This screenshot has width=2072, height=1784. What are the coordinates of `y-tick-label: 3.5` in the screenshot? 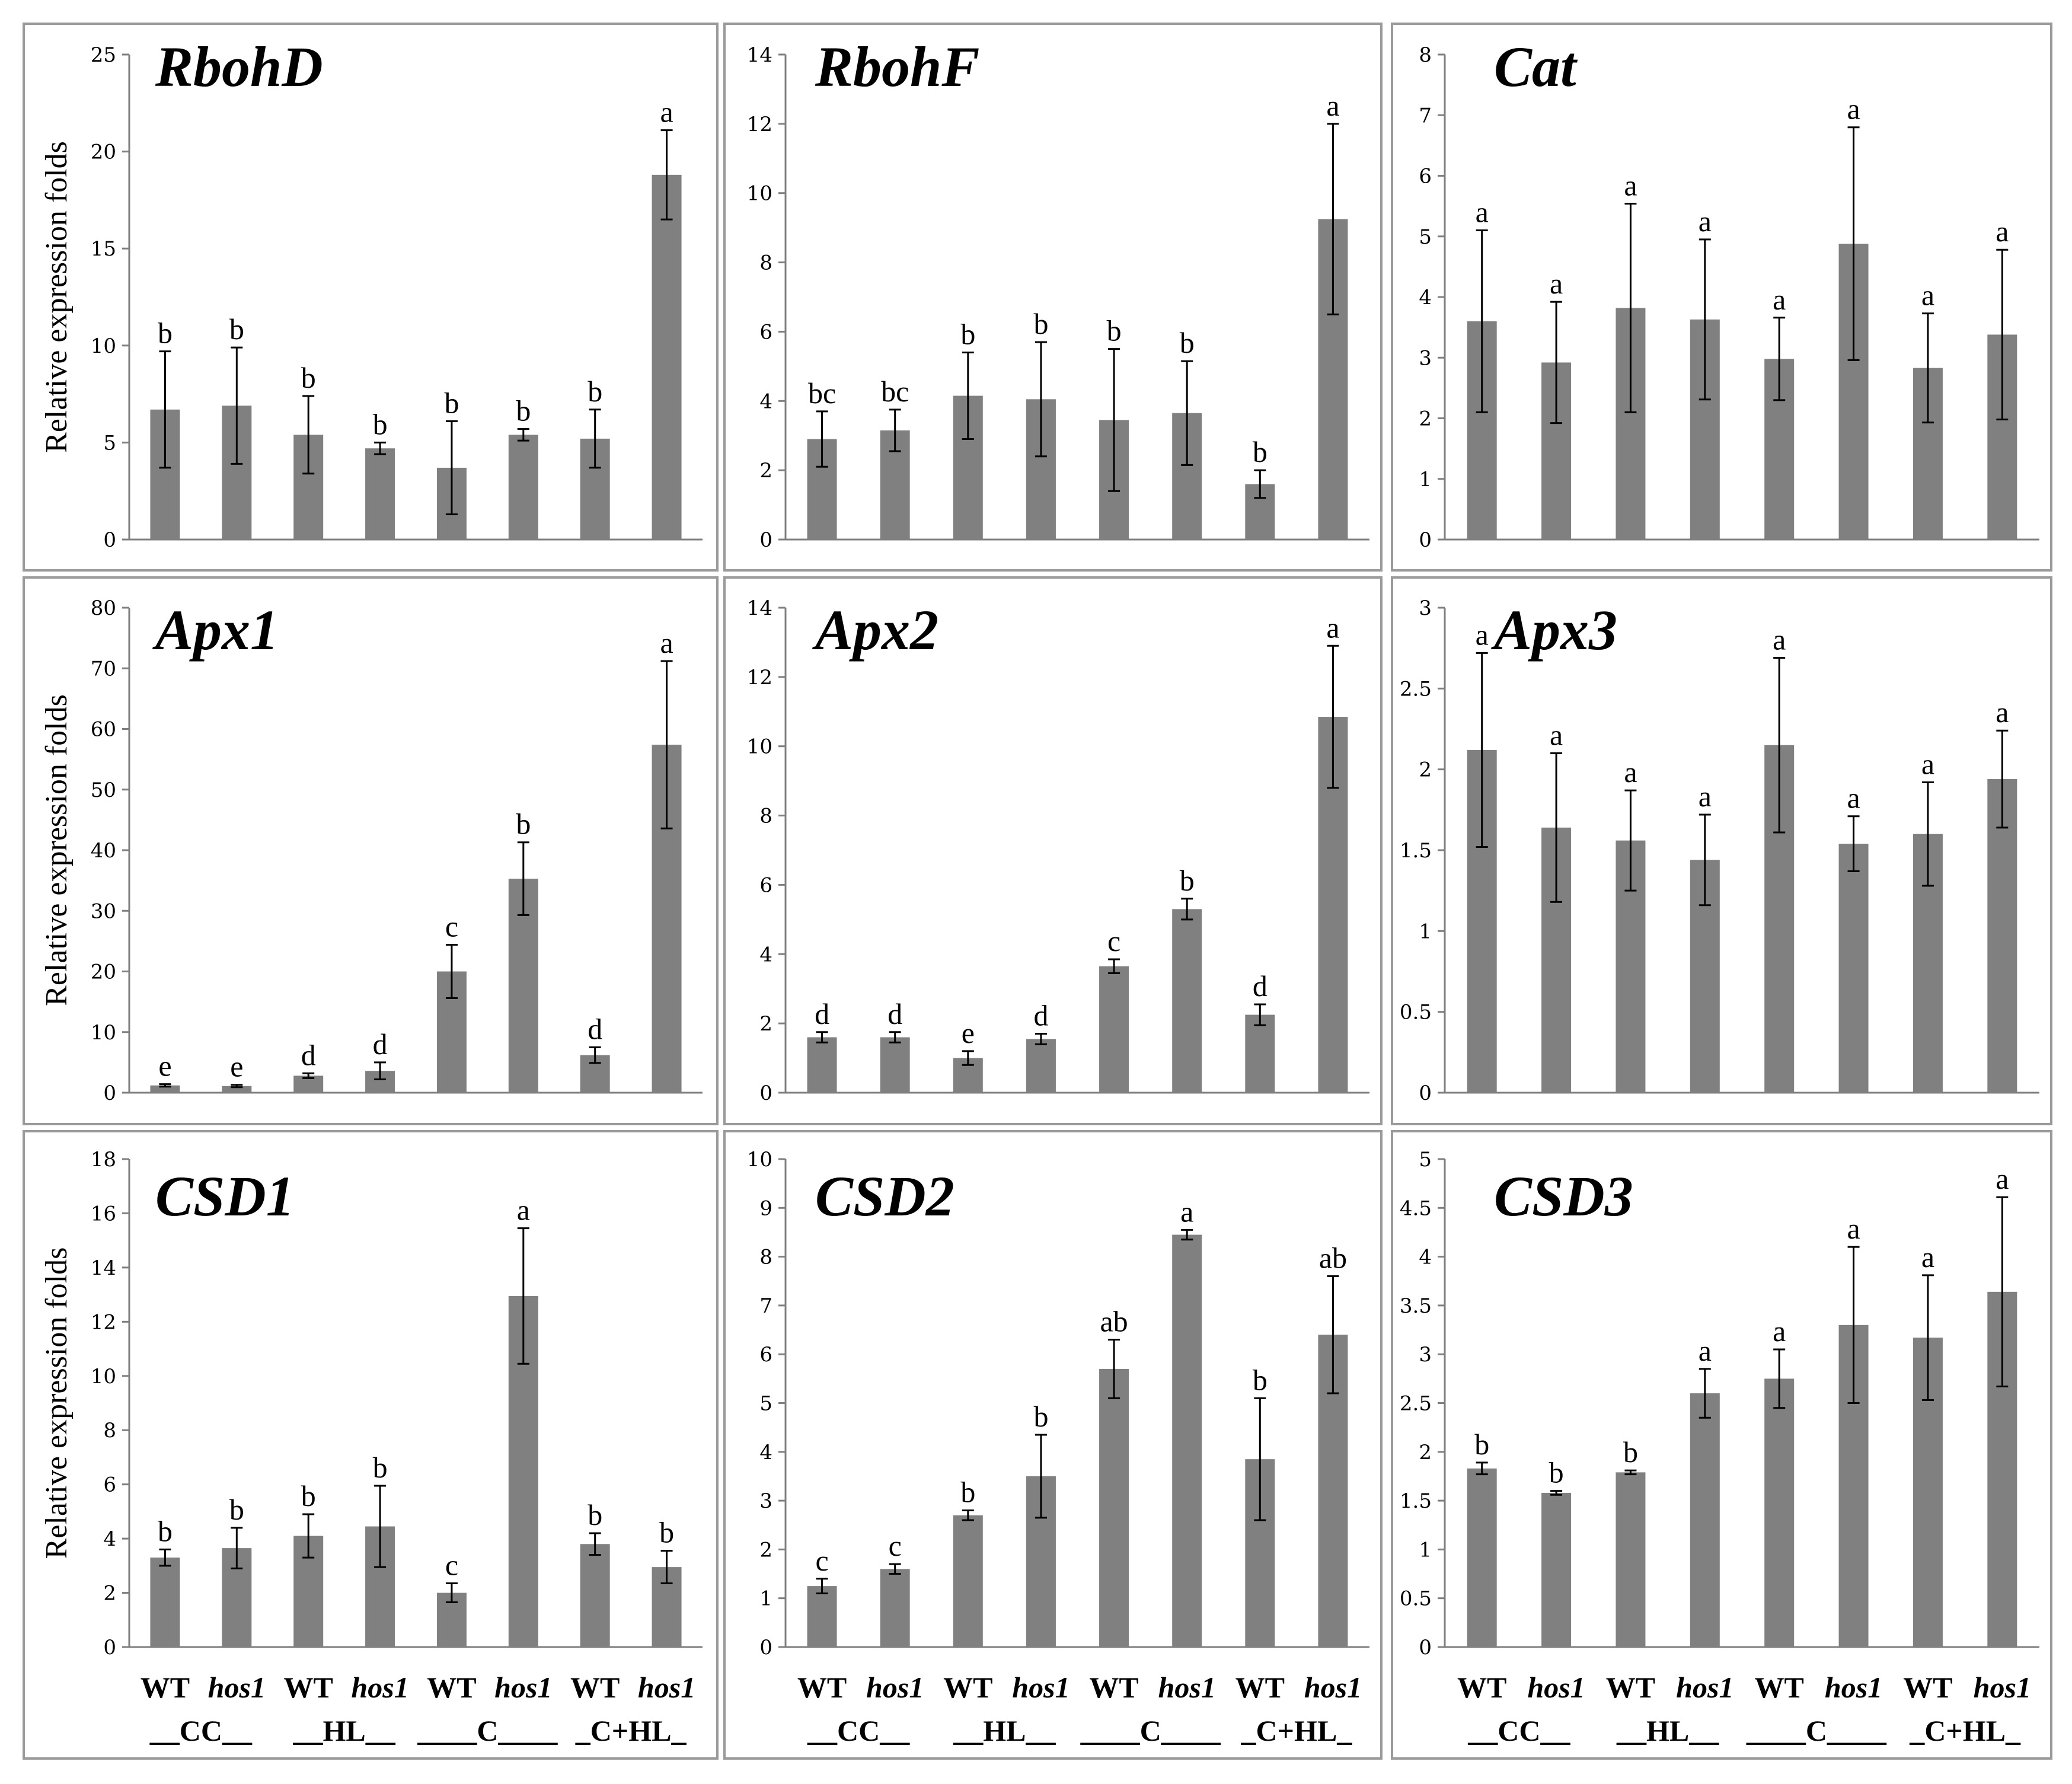 It's located at (1416, 1306).